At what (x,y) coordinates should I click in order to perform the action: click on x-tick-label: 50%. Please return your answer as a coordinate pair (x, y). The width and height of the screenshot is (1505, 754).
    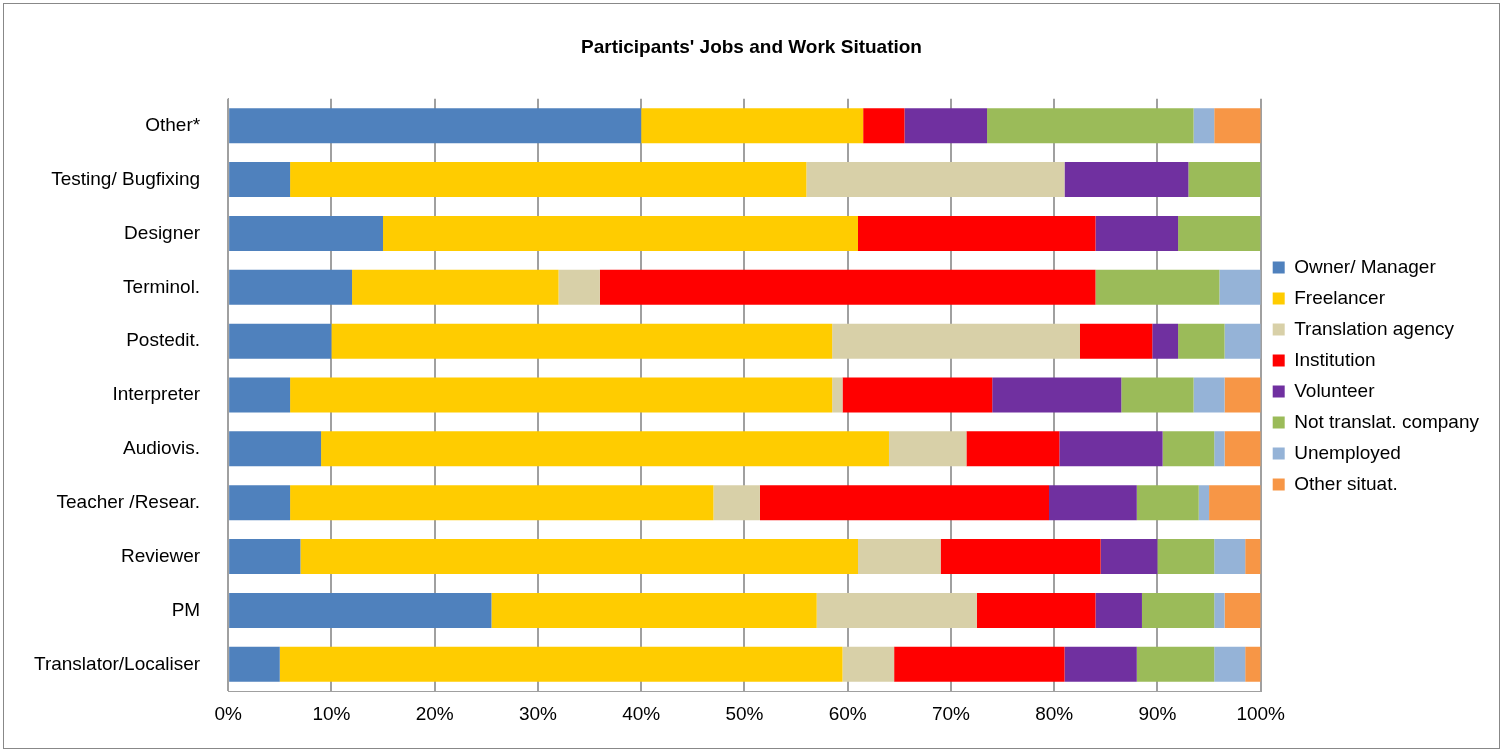
    Looking at the image, I should click on (744, 713).